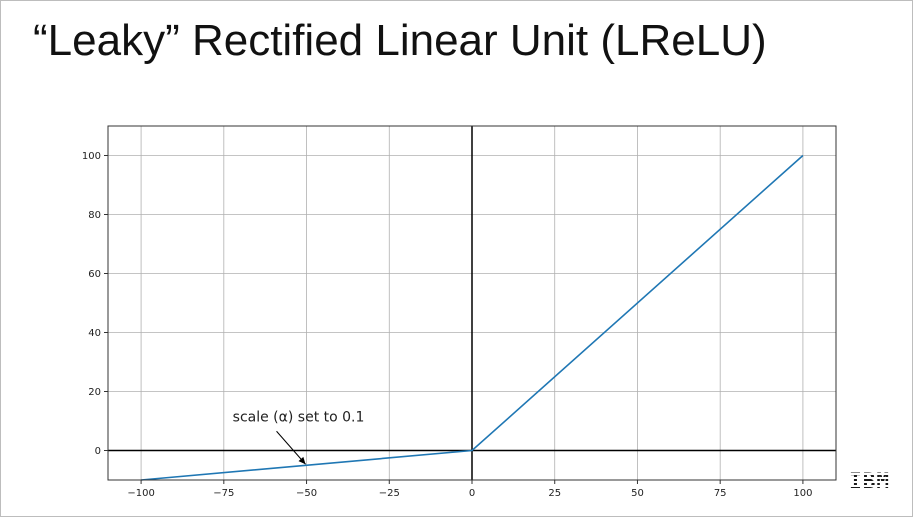  Describe the element at coordinates (869, 481) in the screenshot. I see `ibm-logo: IBM` at that location.